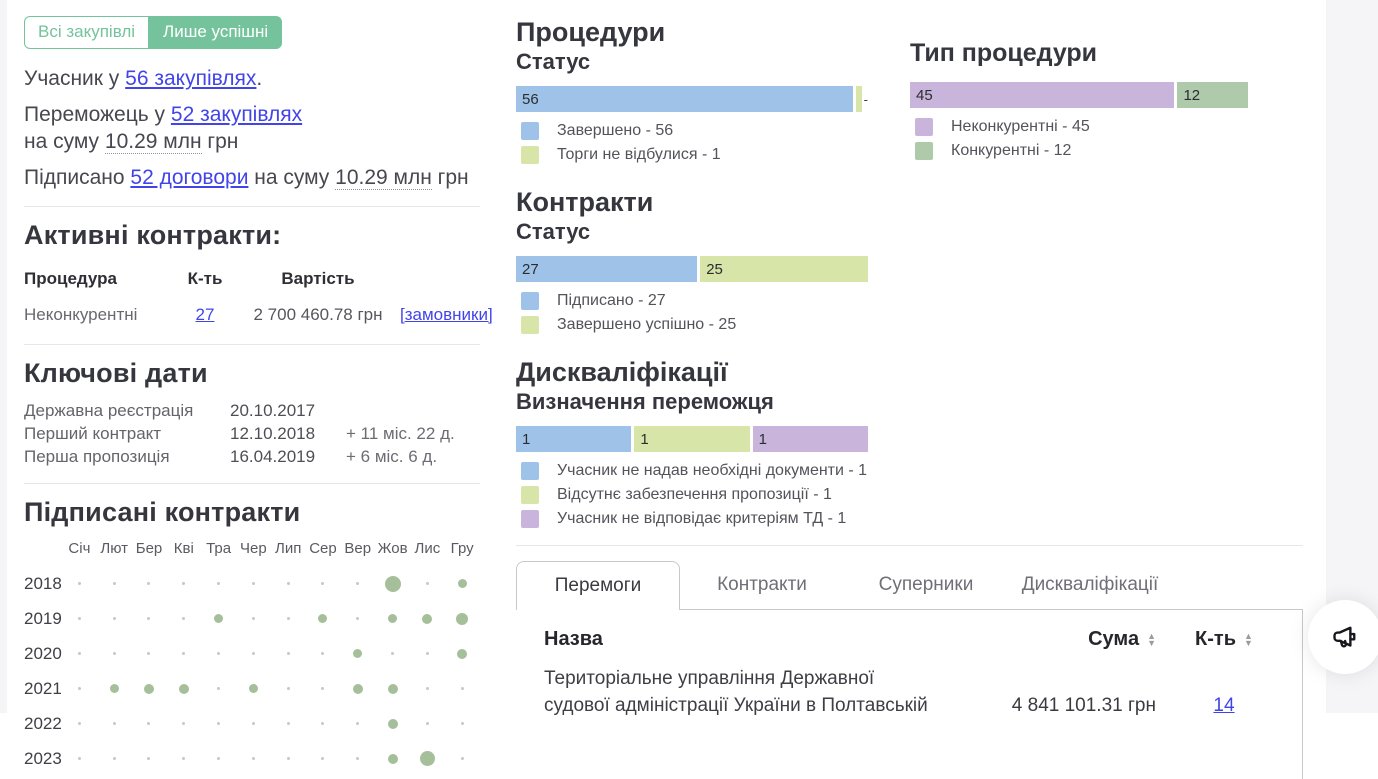  What do you see at coordinates (1352, 356) in the screenshot?
I see `page-right-gutter` at bounding box center [1352, 356].